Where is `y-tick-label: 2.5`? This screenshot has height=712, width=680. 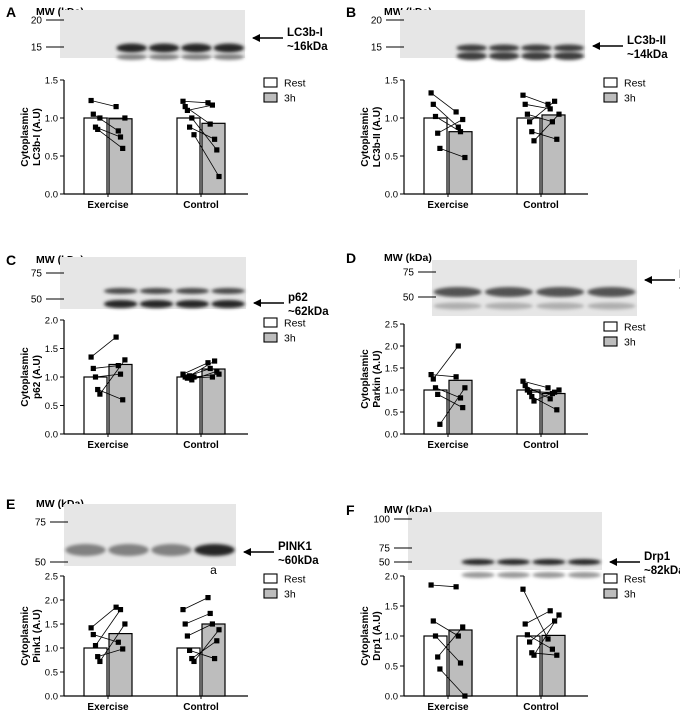
y-tick-label: 2.5 is located at coordinates (391, 325).